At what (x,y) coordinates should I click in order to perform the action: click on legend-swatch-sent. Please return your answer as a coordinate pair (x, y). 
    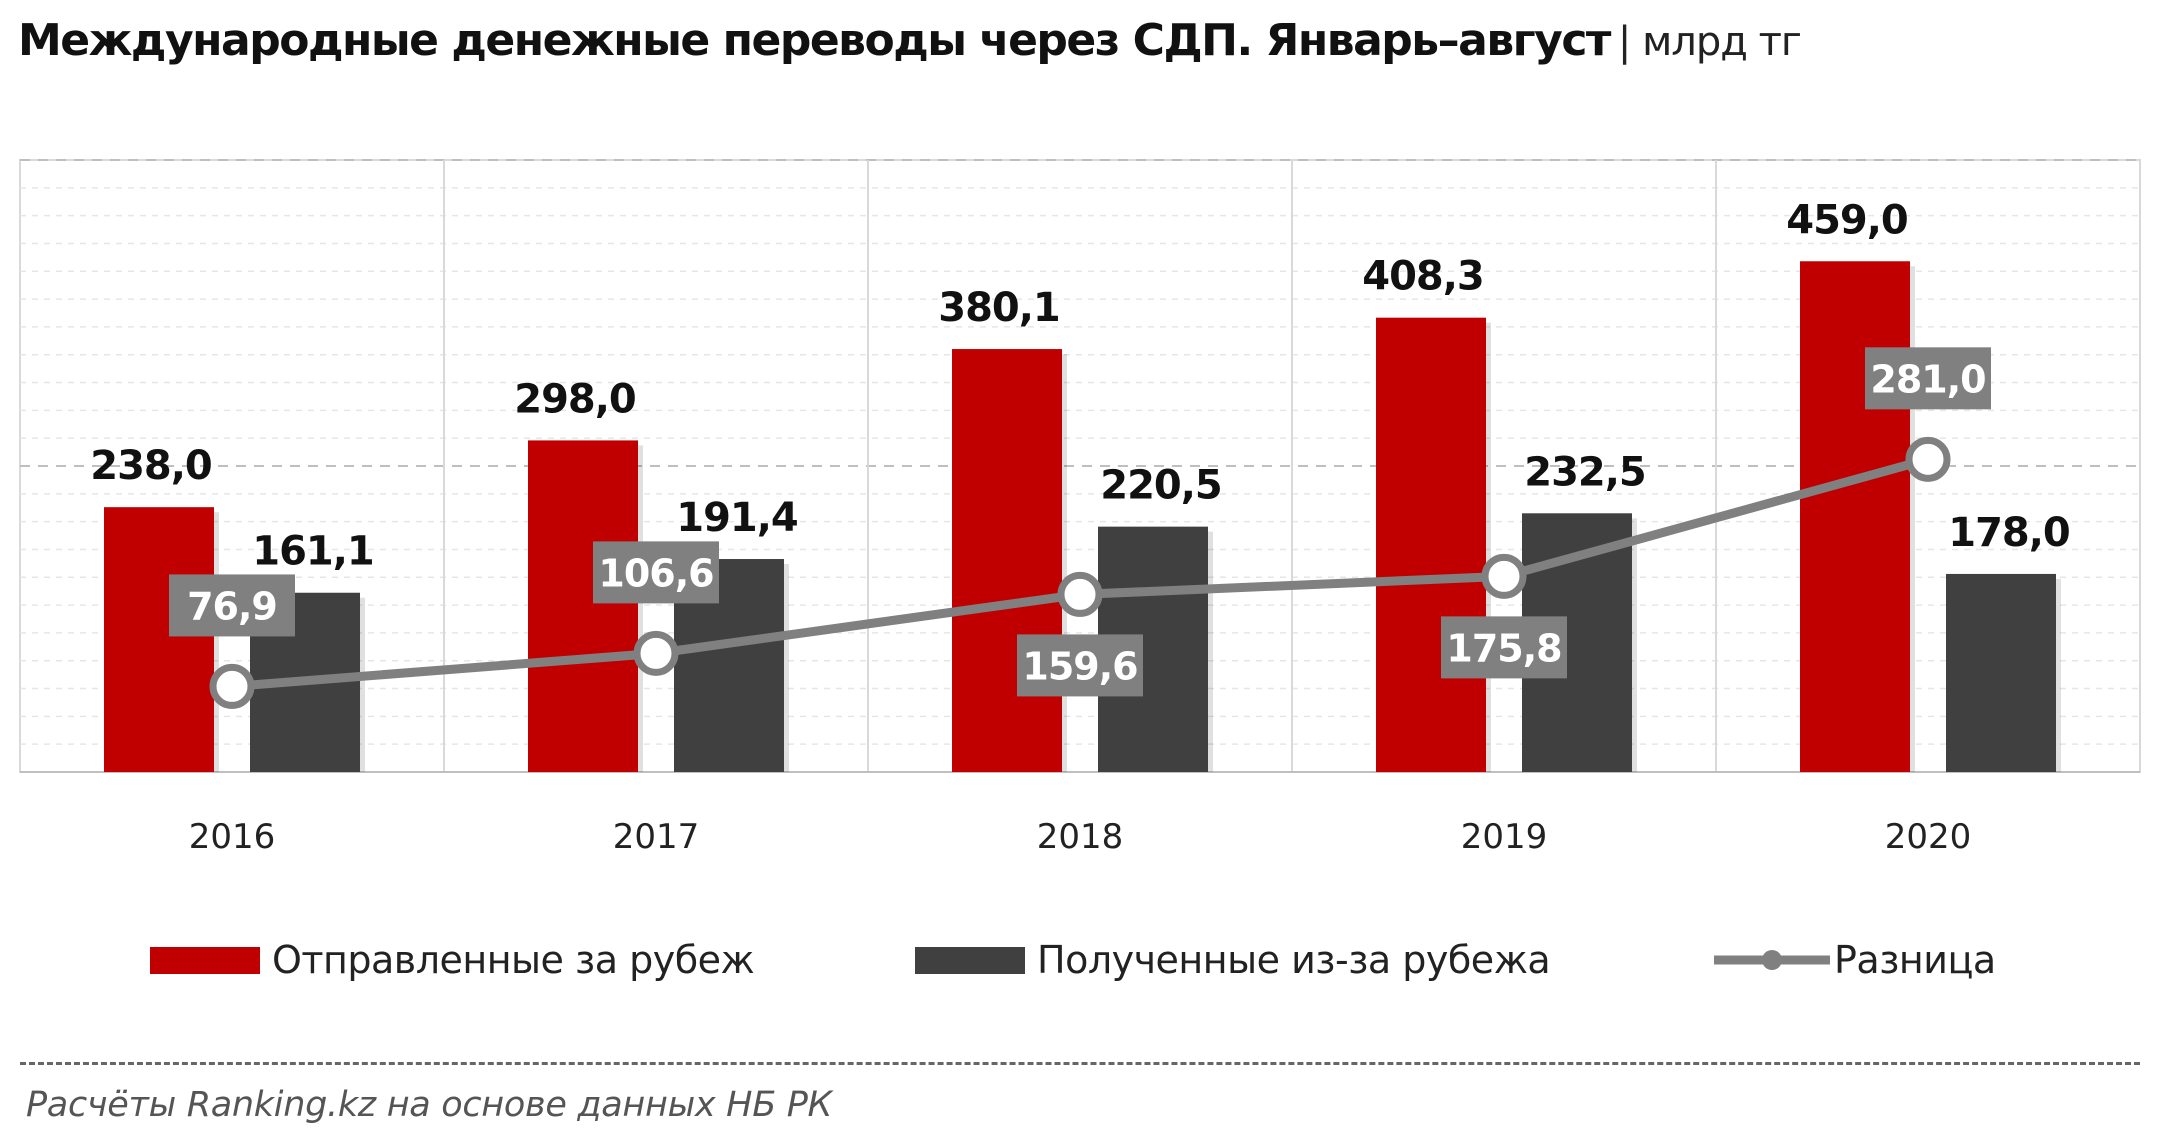
    Looking at the image, I should click on (205, 960).